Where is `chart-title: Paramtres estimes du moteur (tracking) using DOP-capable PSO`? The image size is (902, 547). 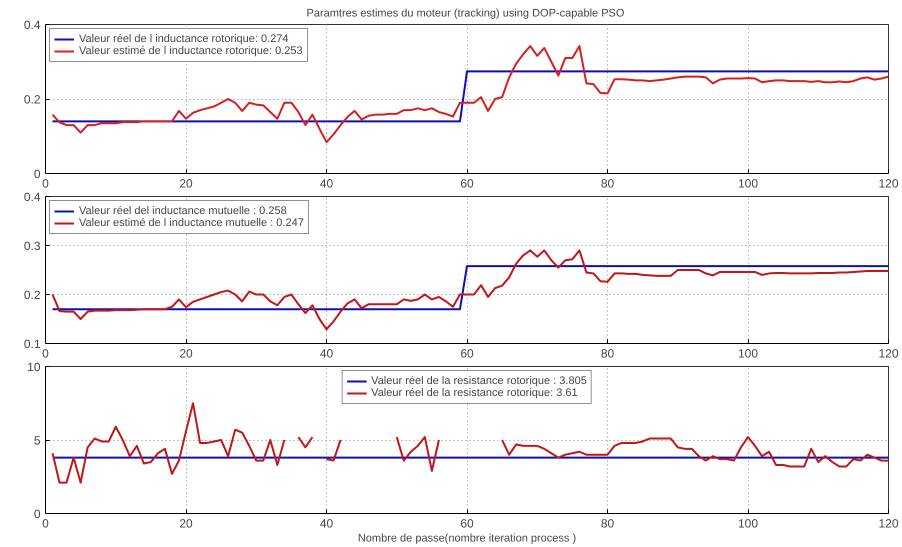 chart-title: Paramtres estimes du moteur (tracking) using DOP-capable PSO is located at coordinates (465, 14).